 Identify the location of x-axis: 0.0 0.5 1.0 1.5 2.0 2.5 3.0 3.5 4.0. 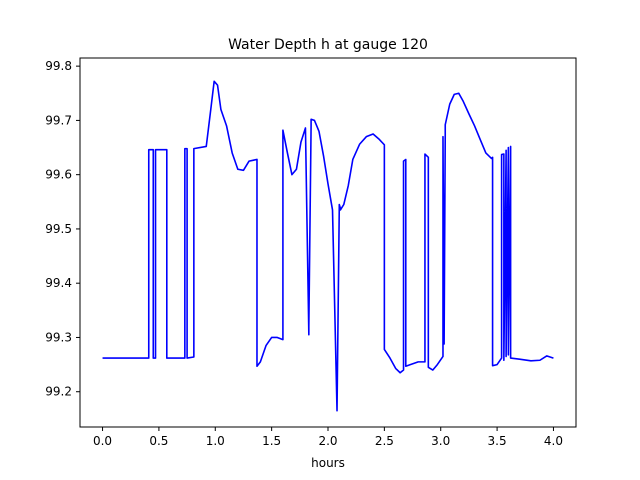
(328, 437).